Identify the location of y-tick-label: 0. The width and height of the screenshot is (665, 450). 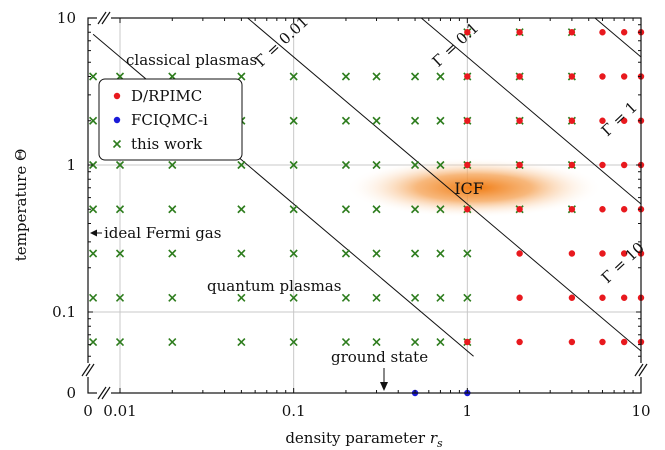
(71, 393).